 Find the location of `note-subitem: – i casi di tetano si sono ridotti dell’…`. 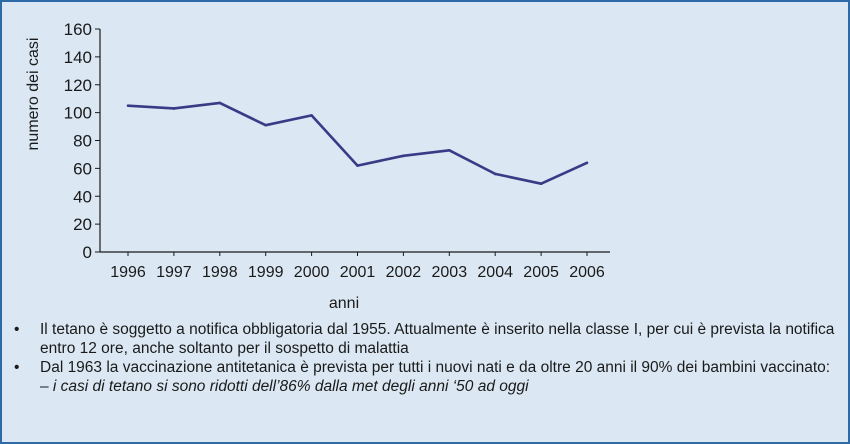

note-subitem: – i casi di tetano si sono ridotti dell’… is located at coordinates (284, 386).